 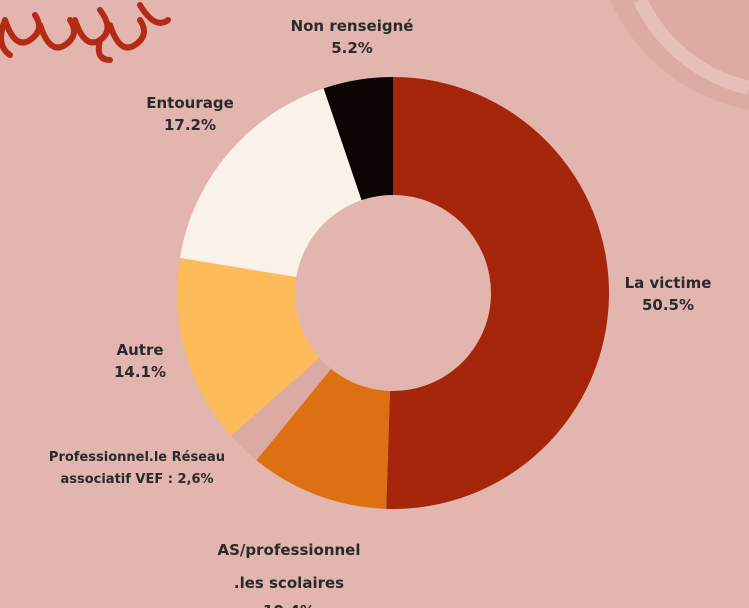 I want to click on decor-arc-ring, so click(x=691, y=47).